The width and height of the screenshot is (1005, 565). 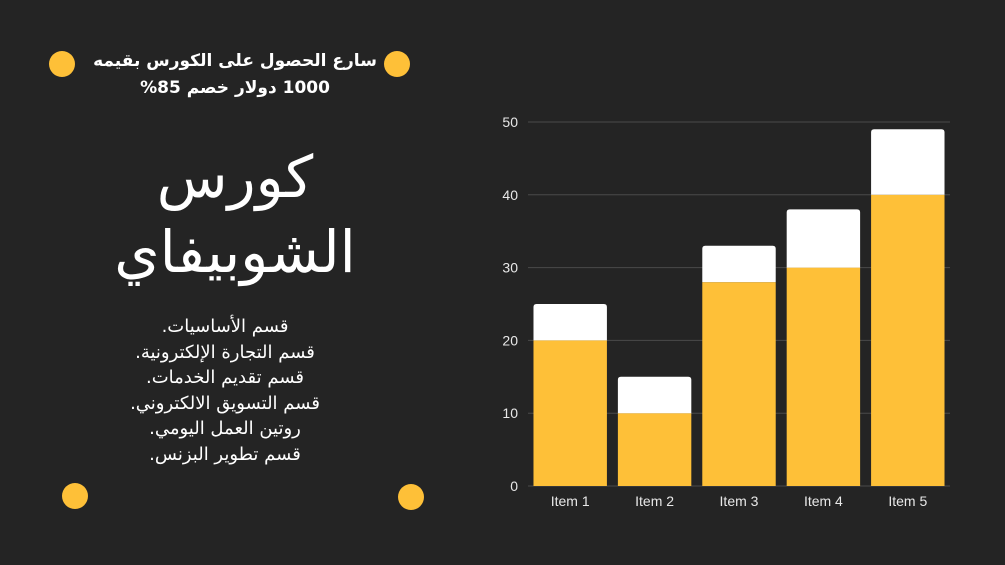 I want to click on y-tick-label: 40, so click(x=510, y=195).